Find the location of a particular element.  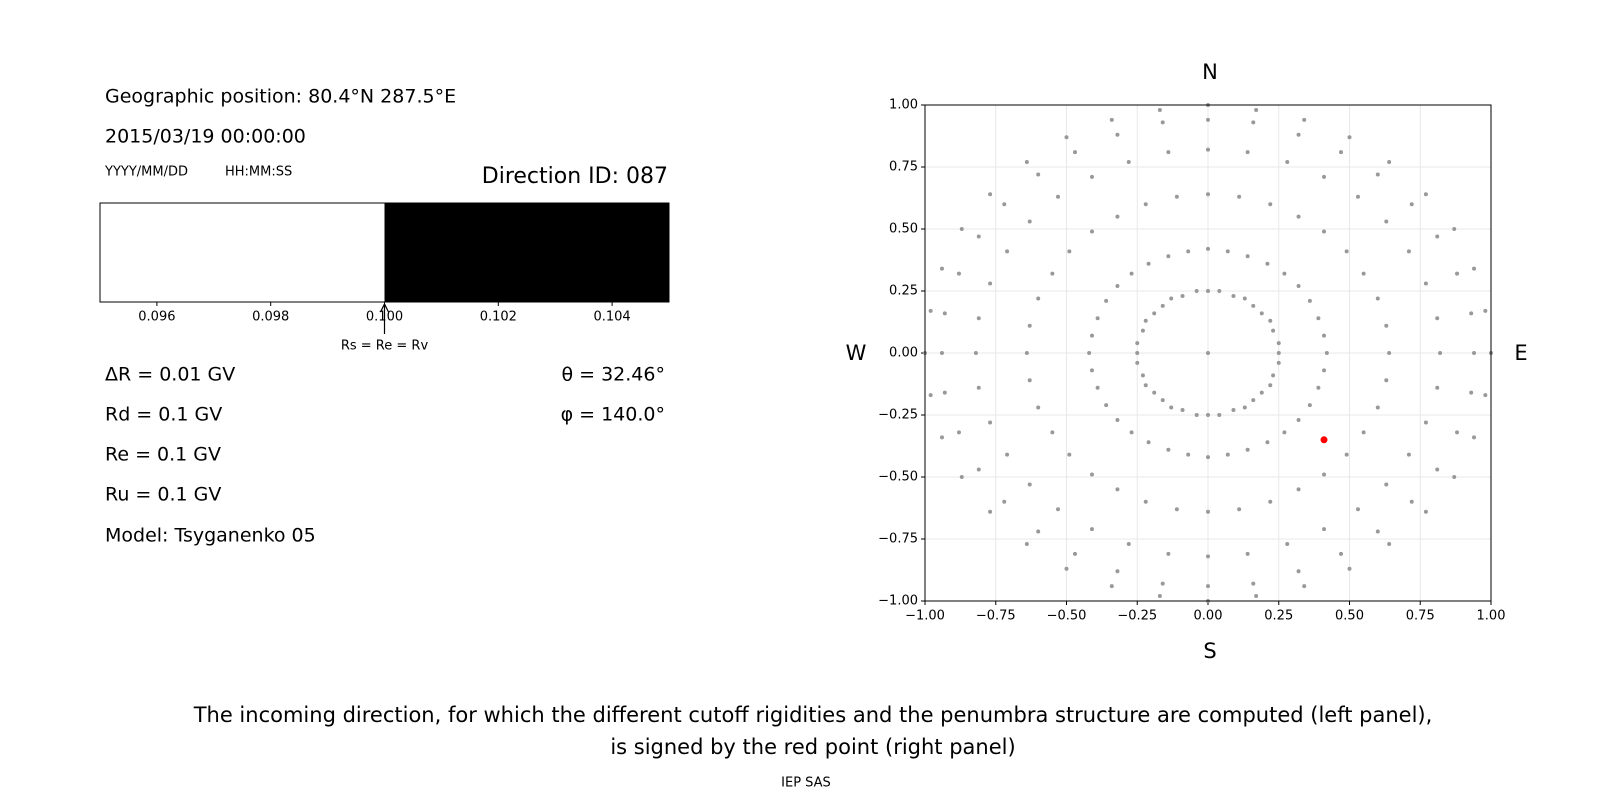

stat: Rd = 0.1 GV is located at coordinates (163, 415).